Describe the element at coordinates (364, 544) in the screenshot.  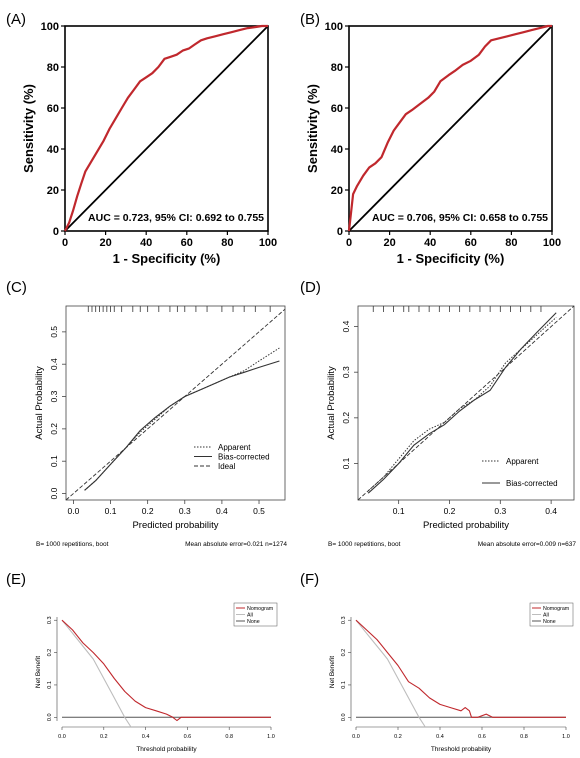
I see `cal-d-footer-left: B= 1000 repetitions, boot` at that location.